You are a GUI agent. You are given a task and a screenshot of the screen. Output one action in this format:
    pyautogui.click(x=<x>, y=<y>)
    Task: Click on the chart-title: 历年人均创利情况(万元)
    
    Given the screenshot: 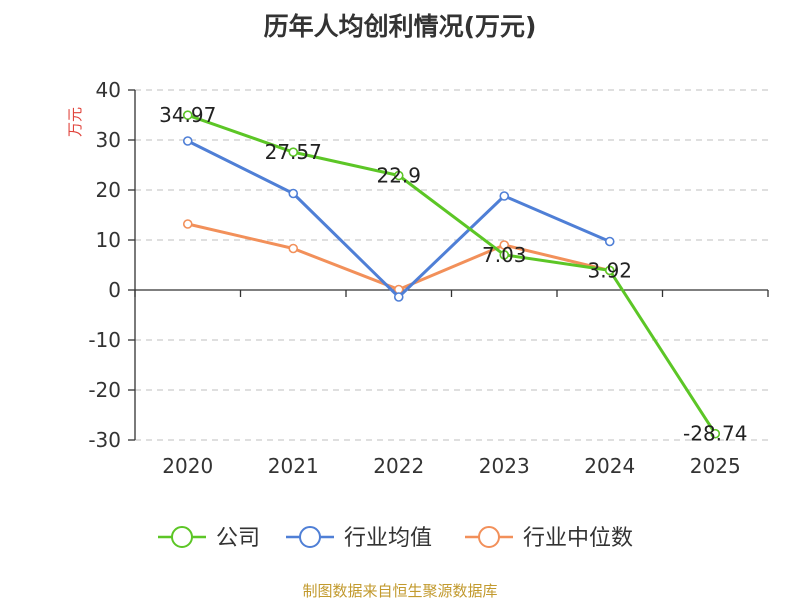 What is the action you would take?
    pyautogui.click(x=400, y=26)
    